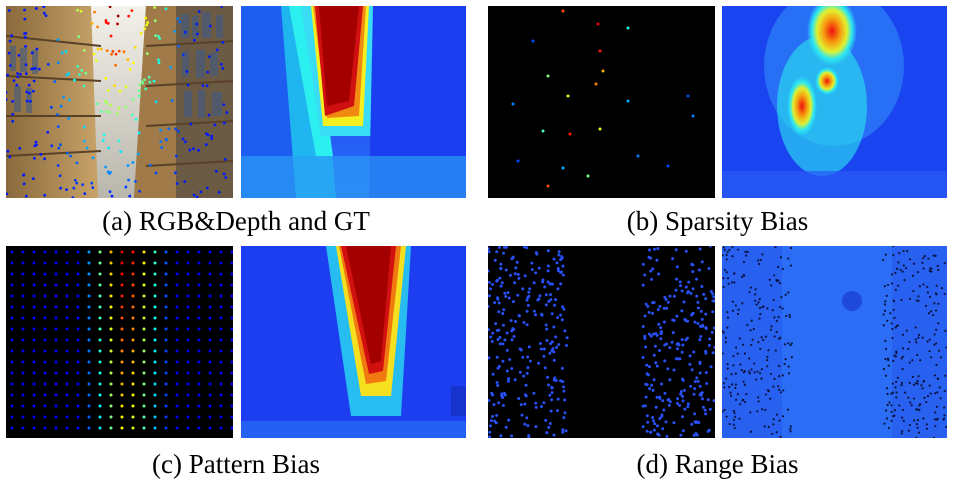 The height and width of the screenshot is (490, 953). What do you see at coordinates (601, 342) in the screenshot?
I see `panel-d-range-input` at bounding box center [601, 342].